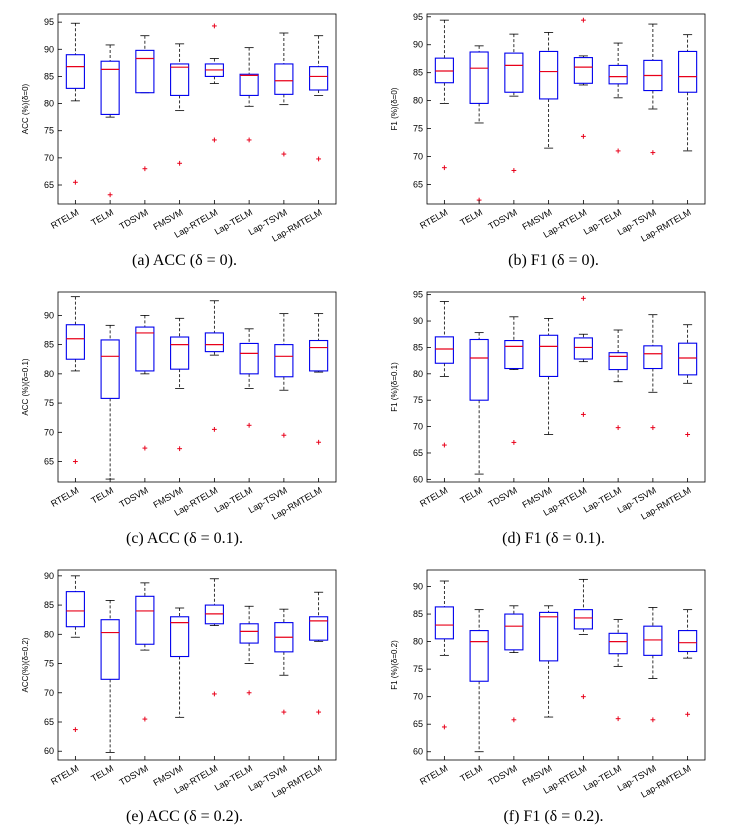  What do you see at coordinates (25, 664) in the screenshot?
I see `y-axis-label: ACC(%)(δ=0.2)` at bounding box center [25, 664].